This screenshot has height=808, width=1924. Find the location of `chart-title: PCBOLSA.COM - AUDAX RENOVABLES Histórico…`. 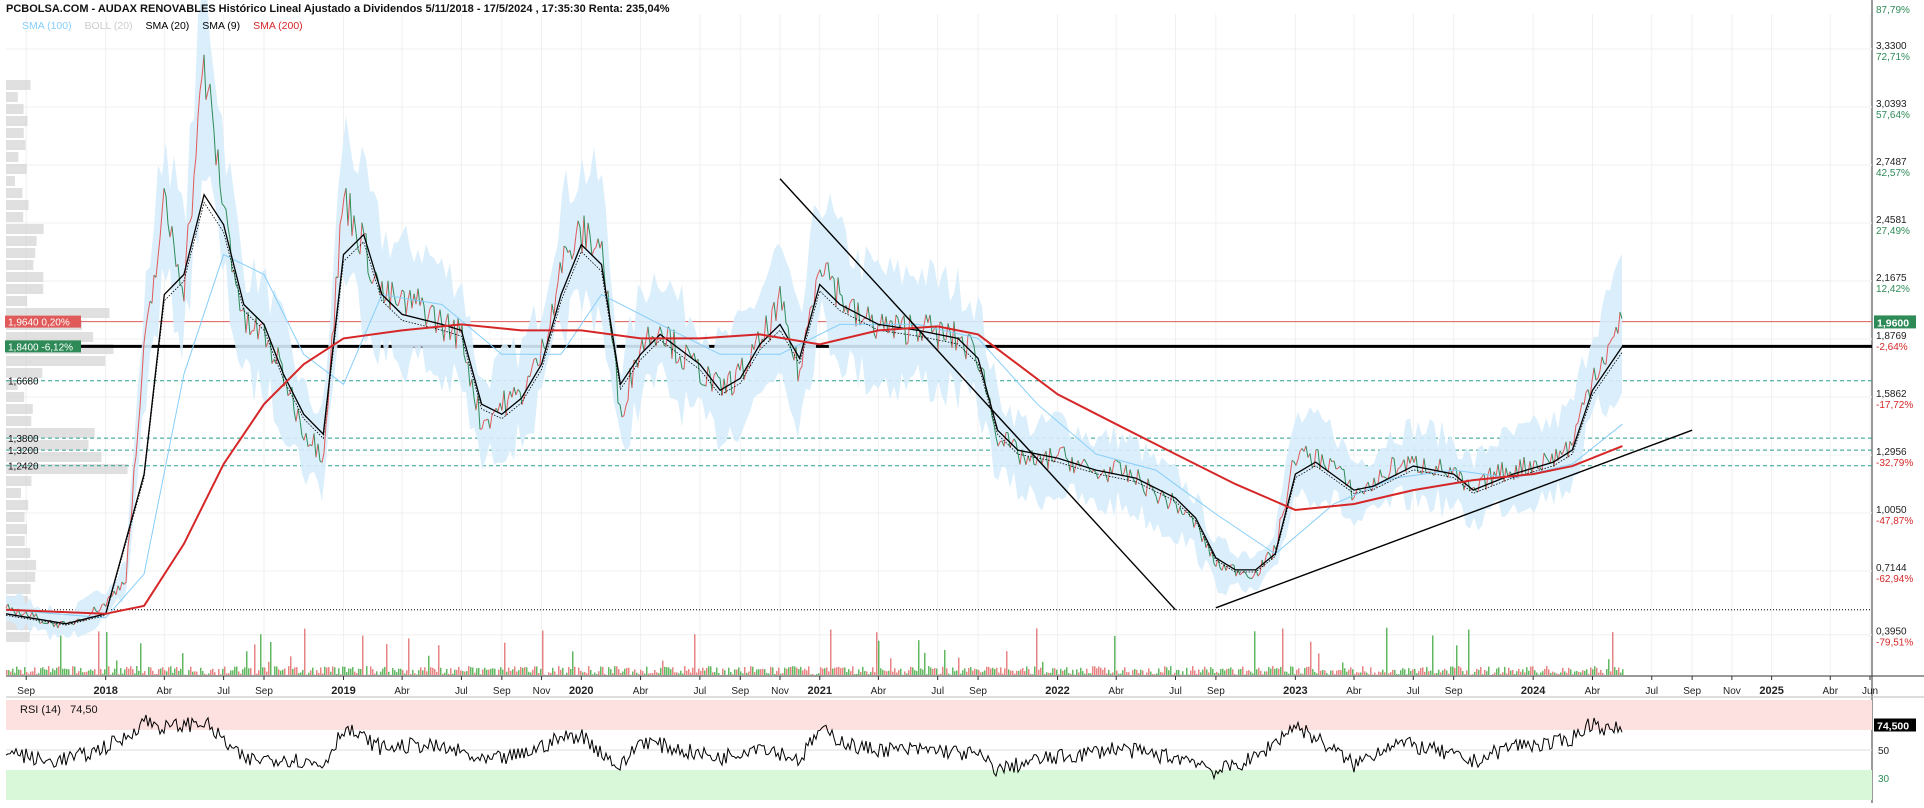

chart-title: PCBOLSA.COM - AUDAX RENOVABLES Histórico… is located at coordinates (337, 9).